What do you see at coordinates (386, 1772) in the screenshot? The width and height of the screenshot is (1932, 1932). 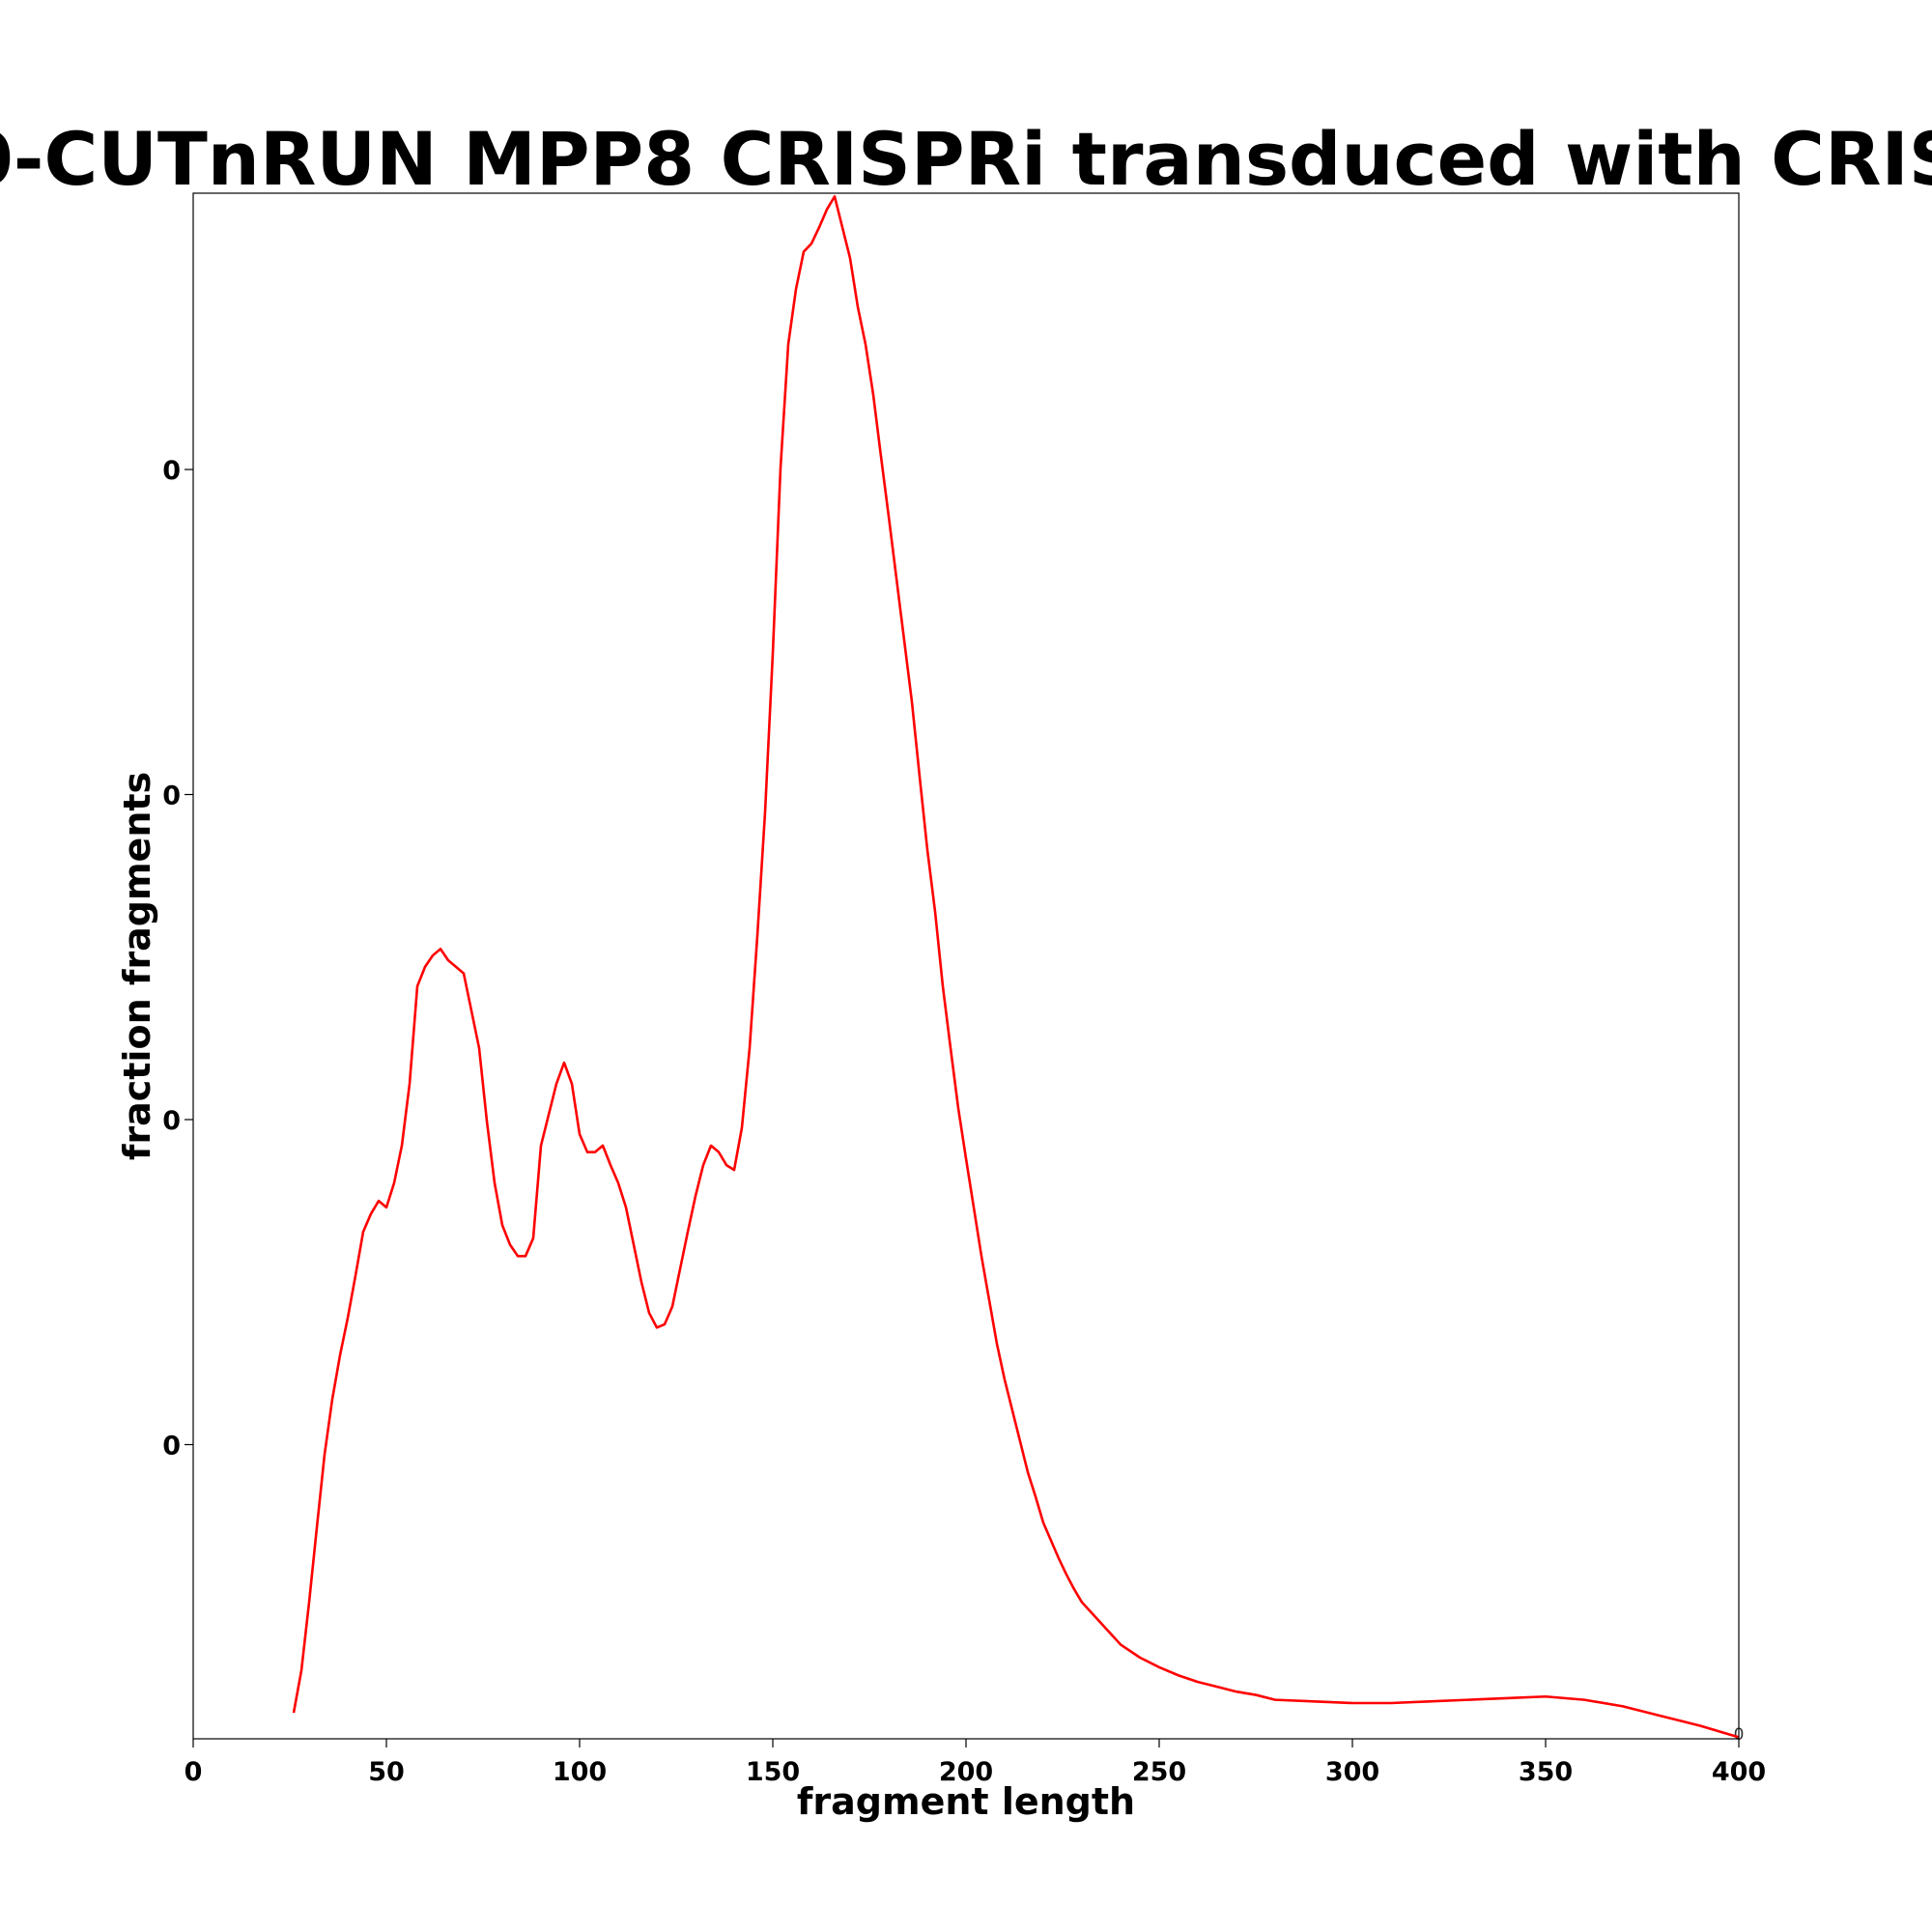 I see `x-tick-label: 50` at bounding box center [386, 1772].